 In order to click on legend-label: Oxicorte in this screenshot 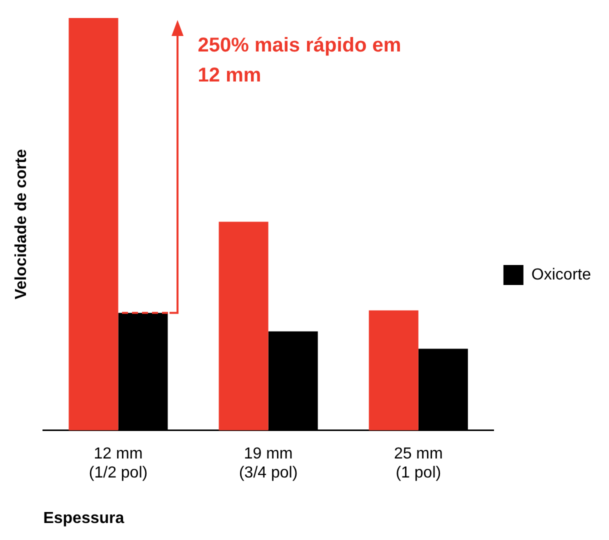, I will do `click(561, 275)`.